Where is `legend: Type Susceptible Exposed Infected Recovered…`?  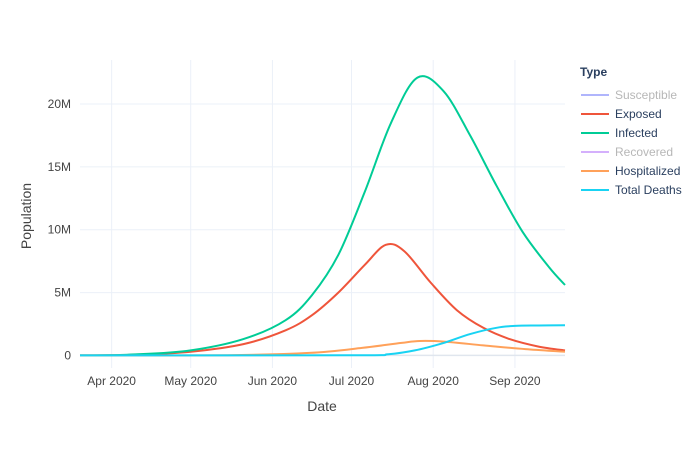 legend: Type Susceptible Exposed Infected Recovered… is located at coordinates (631, 131).